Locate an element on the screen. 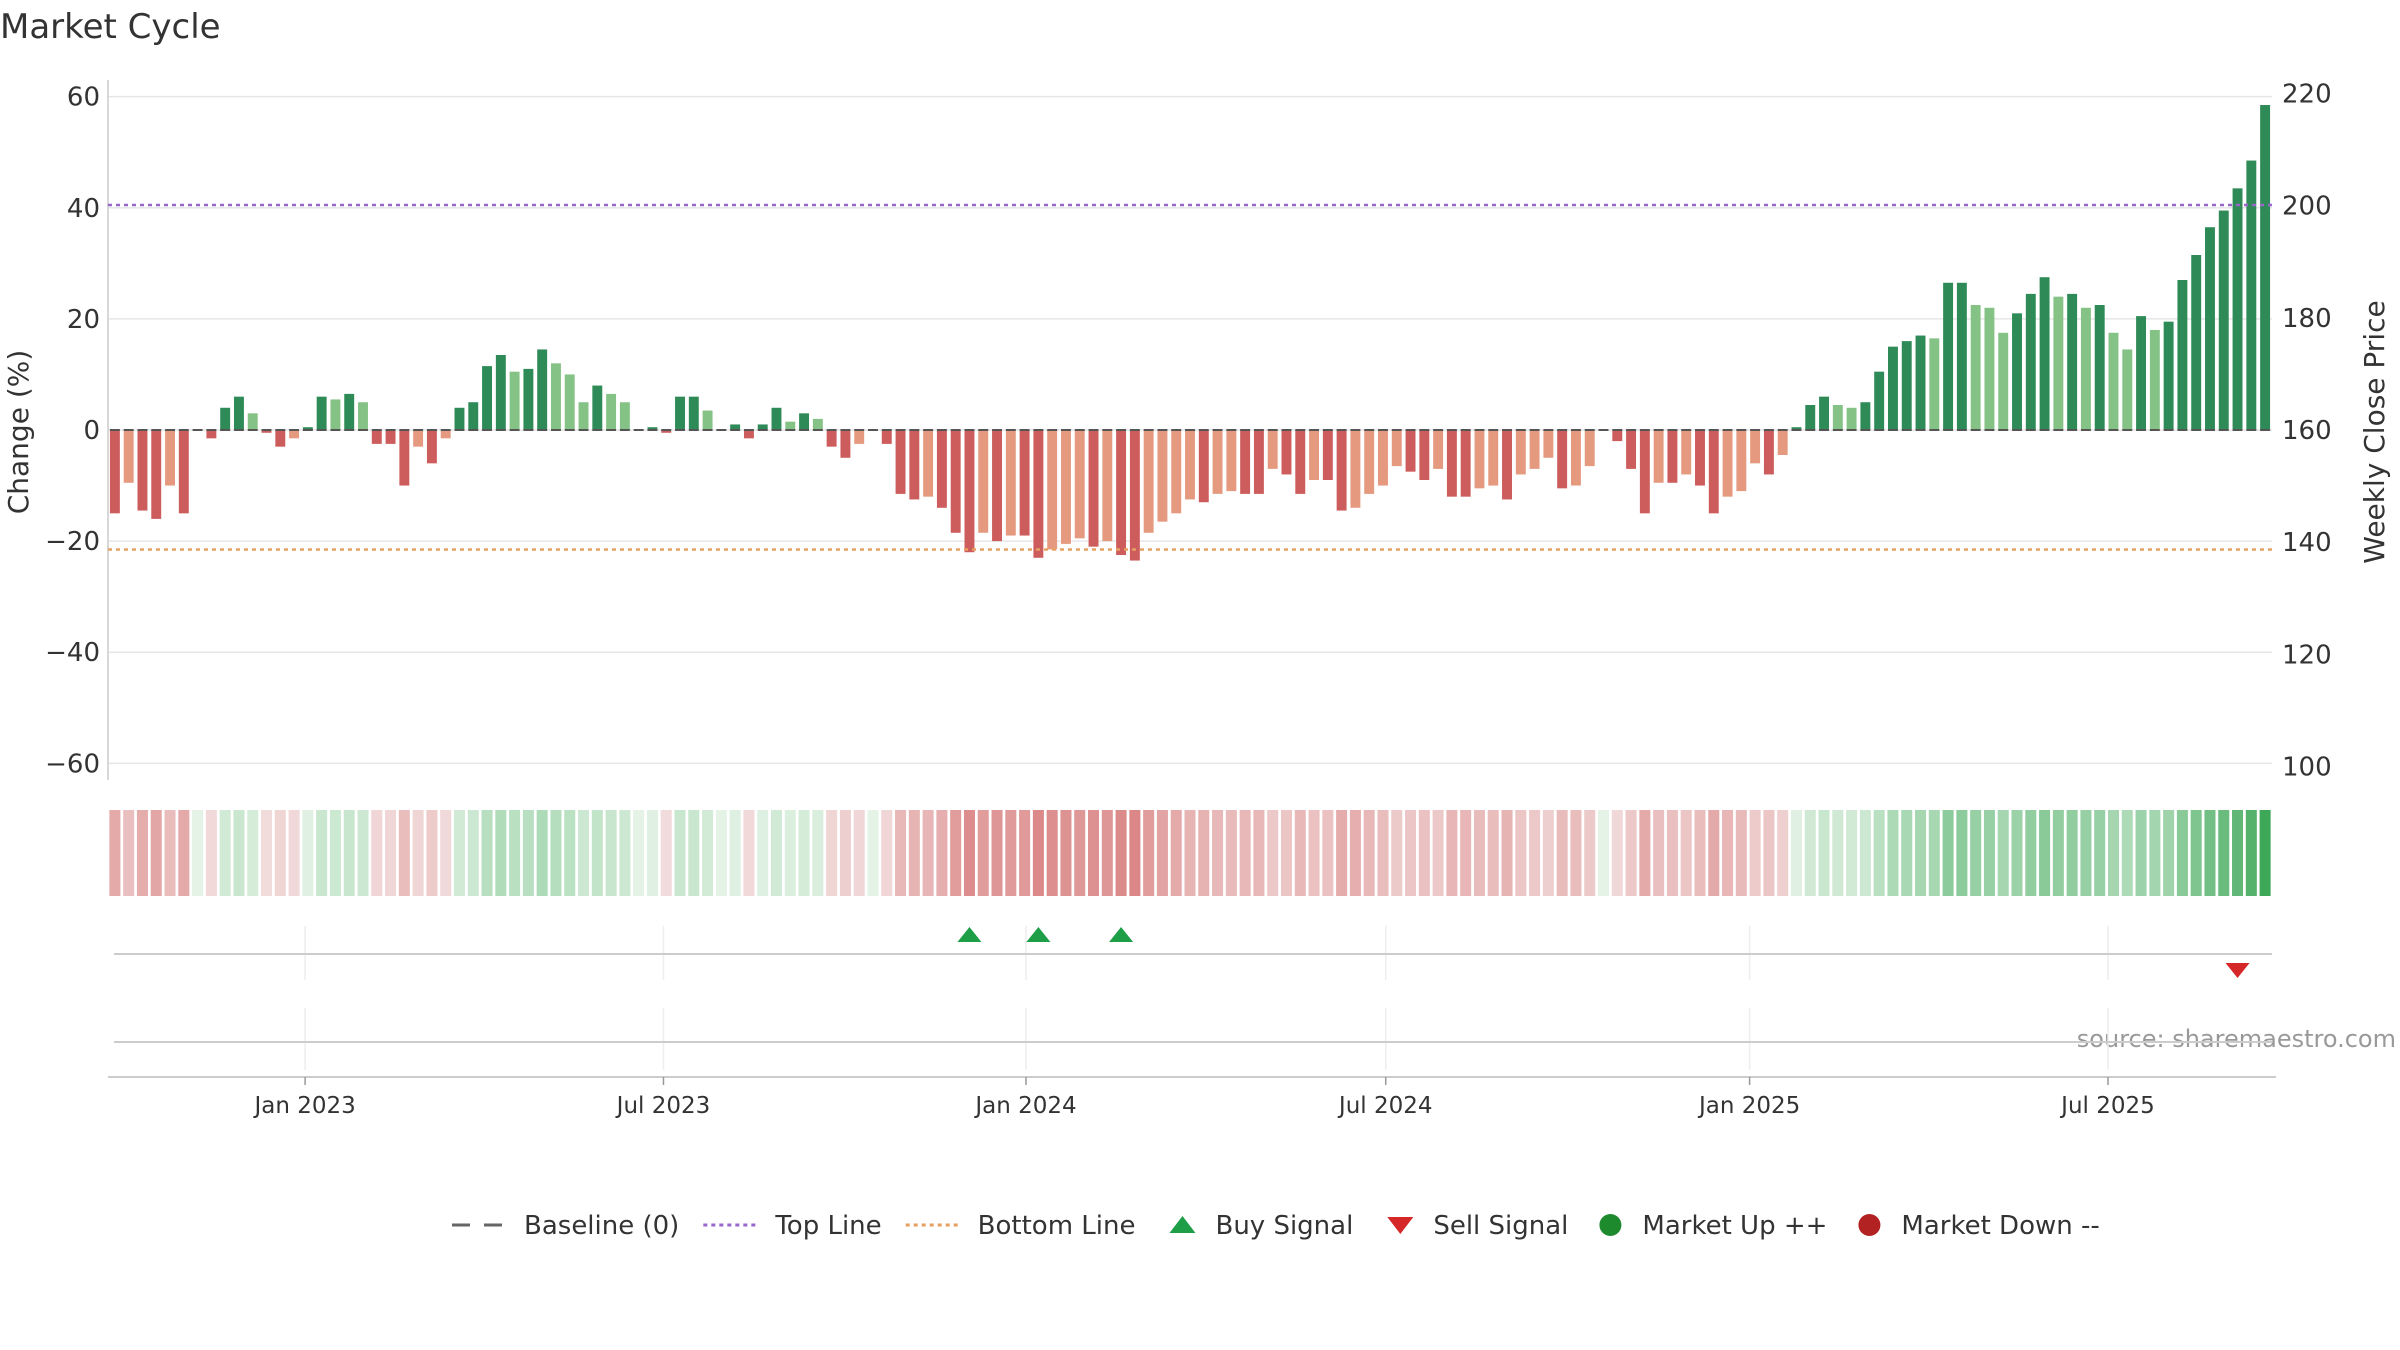  y-axis-label: Change (%) is located at coordinates (18, 432).